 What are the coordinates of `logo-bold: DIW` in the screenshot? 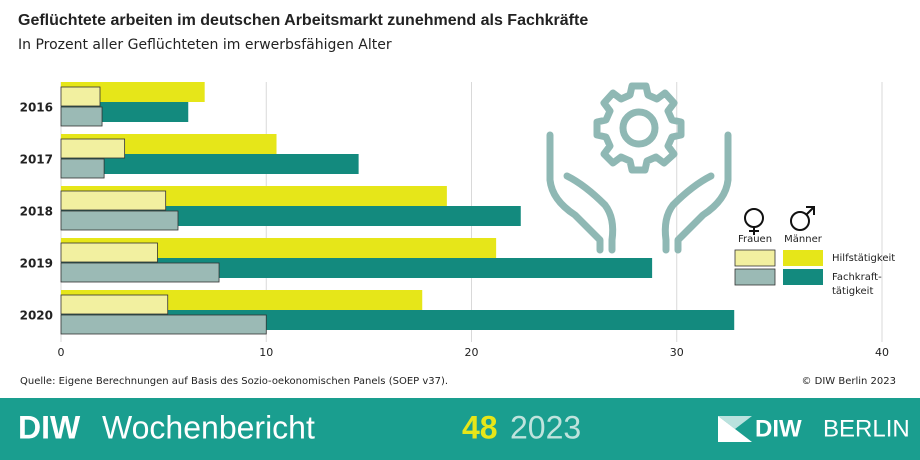 It's located at (778, 428).